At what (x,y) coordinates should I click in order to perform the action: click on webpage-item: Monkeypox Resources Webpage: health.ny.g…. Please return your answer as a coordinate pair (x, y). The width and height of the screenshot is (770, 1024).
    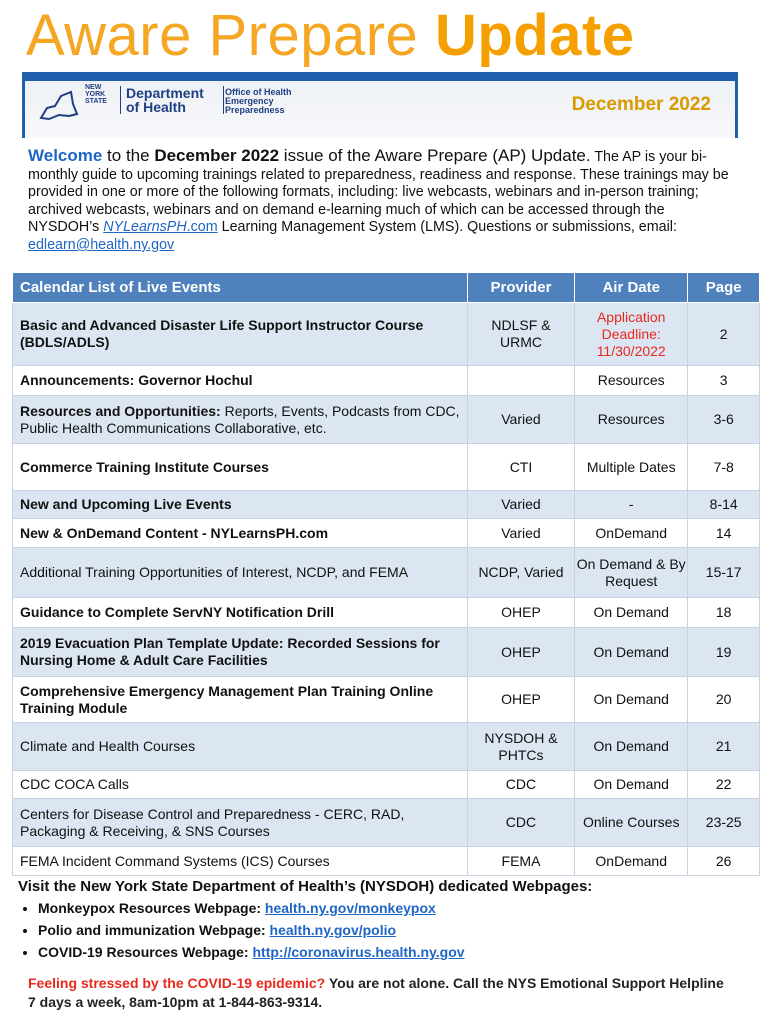
    Looking at the image, I should click on (398, 908).